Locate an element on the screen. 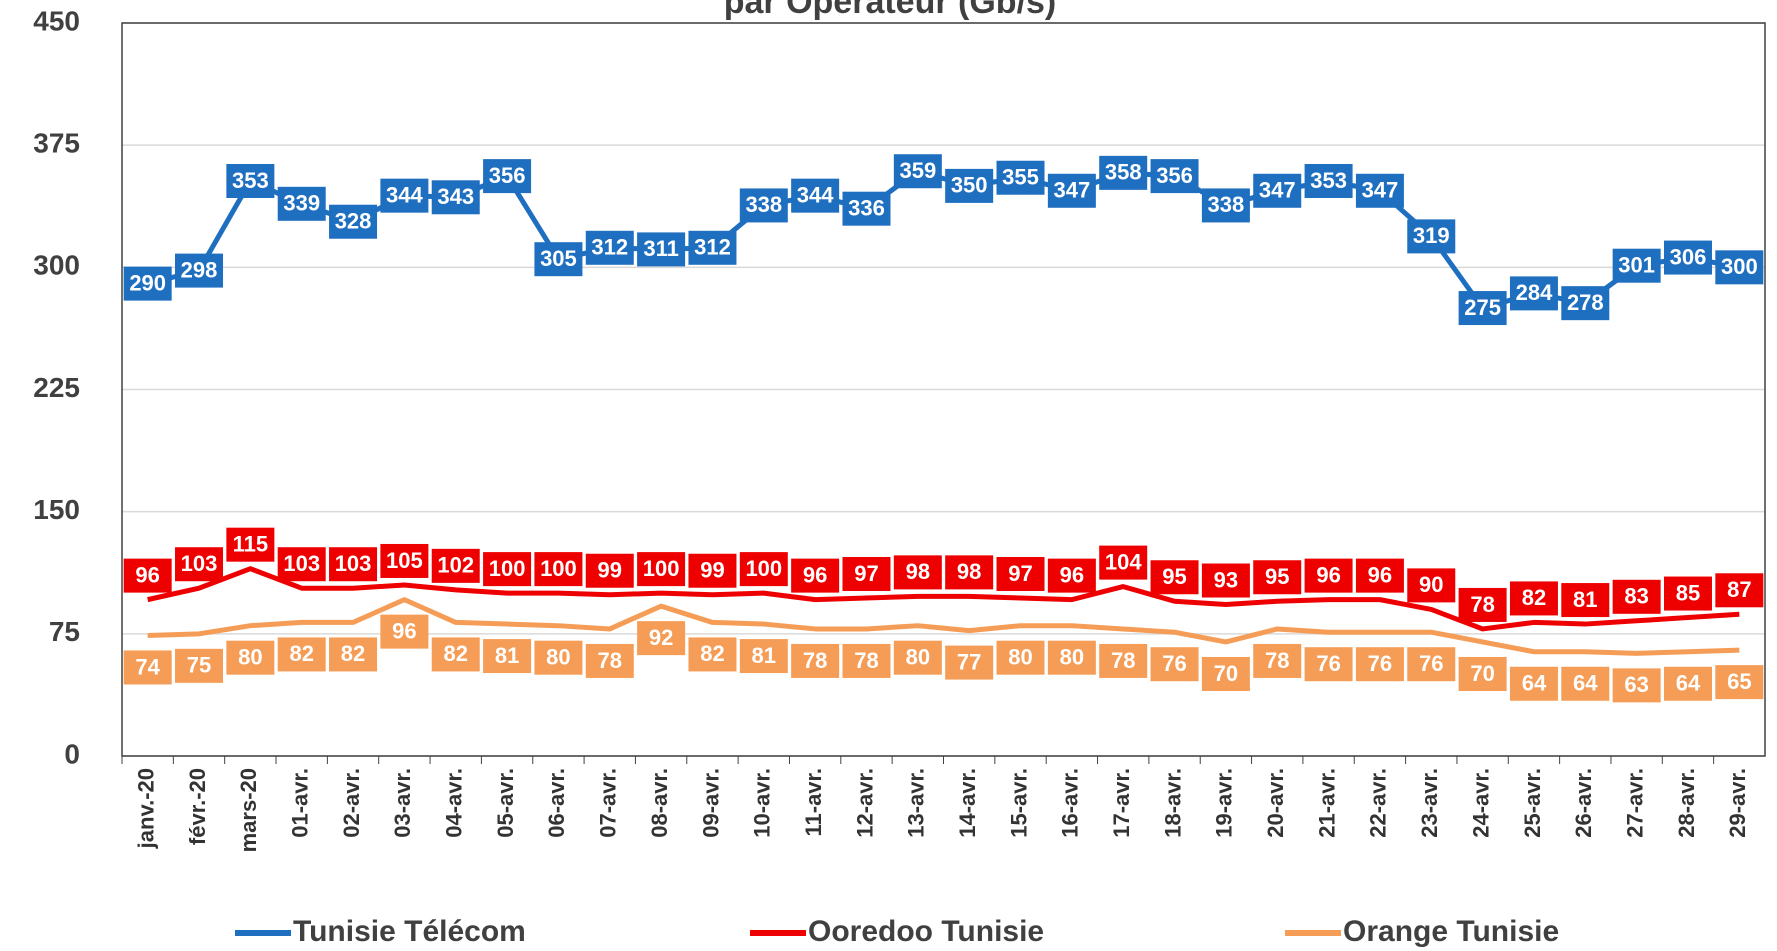 The height and width of the screenshot is (951, 1777). data-label: 74 is located at coordinates (147, 667).